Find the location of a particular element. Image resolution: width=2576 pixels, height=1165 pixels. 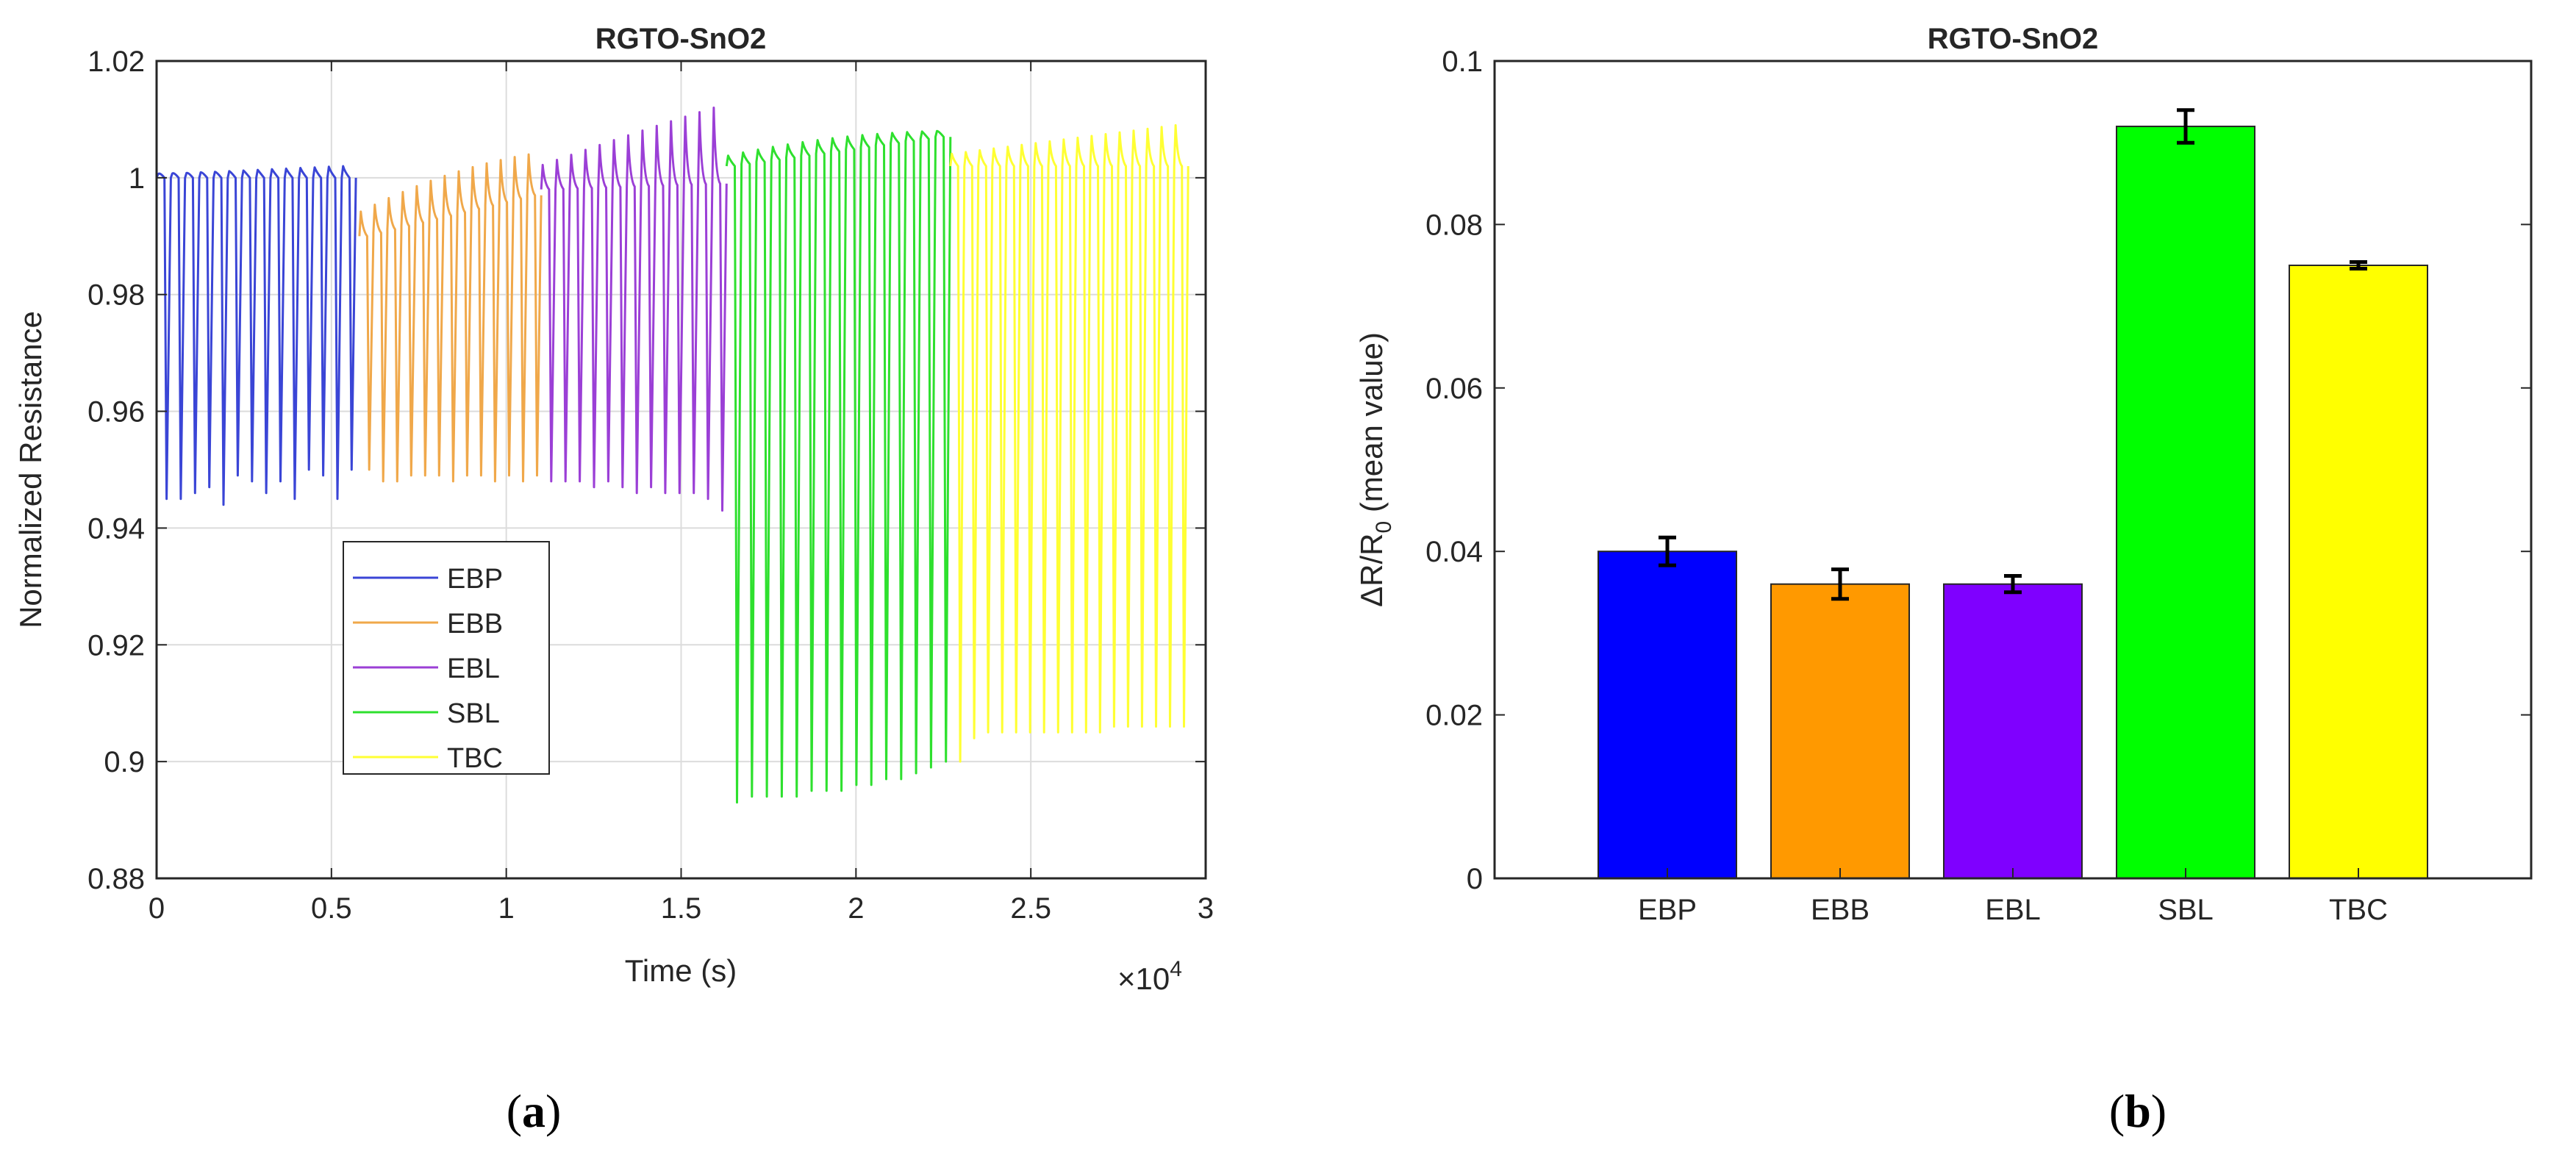

y-tick-label: 0.96 is located at coordinates (116, 412).